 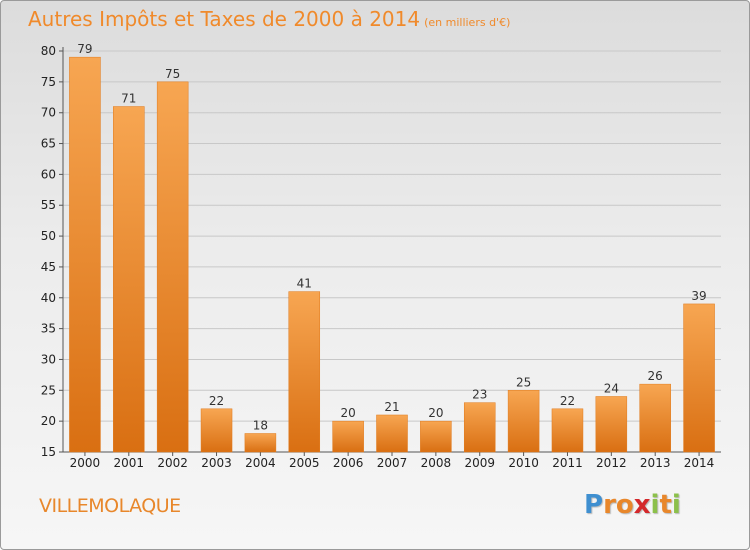 I want to click on logo-letter: o, so click(x=624, y=505).